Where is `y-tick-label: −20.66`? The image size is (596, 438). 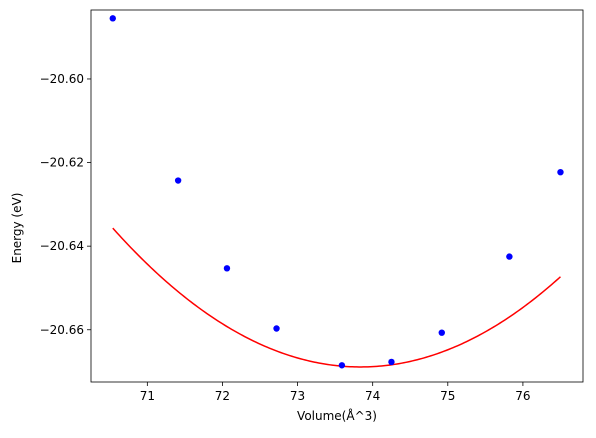 y-tick-label: −20.66 is located at coordinates (62, 330).